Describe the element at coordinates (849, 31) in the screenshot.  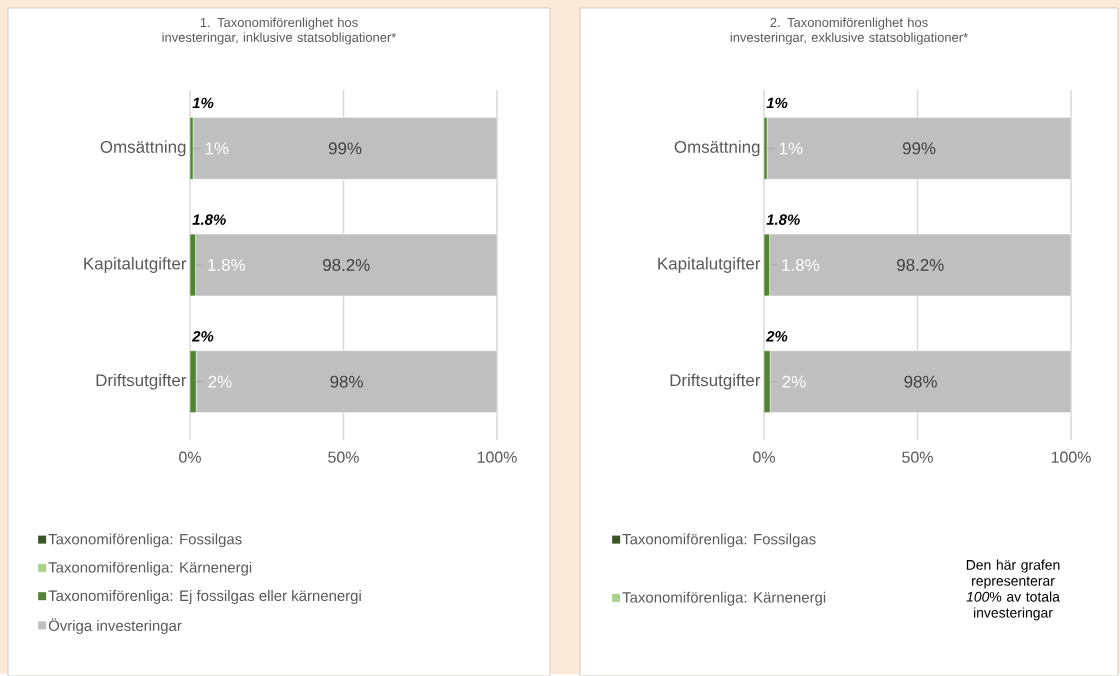
I see `chart-title: 2. Taxonomiförenlighet hos investeringar, exklusive statsobligationer*` at that location.